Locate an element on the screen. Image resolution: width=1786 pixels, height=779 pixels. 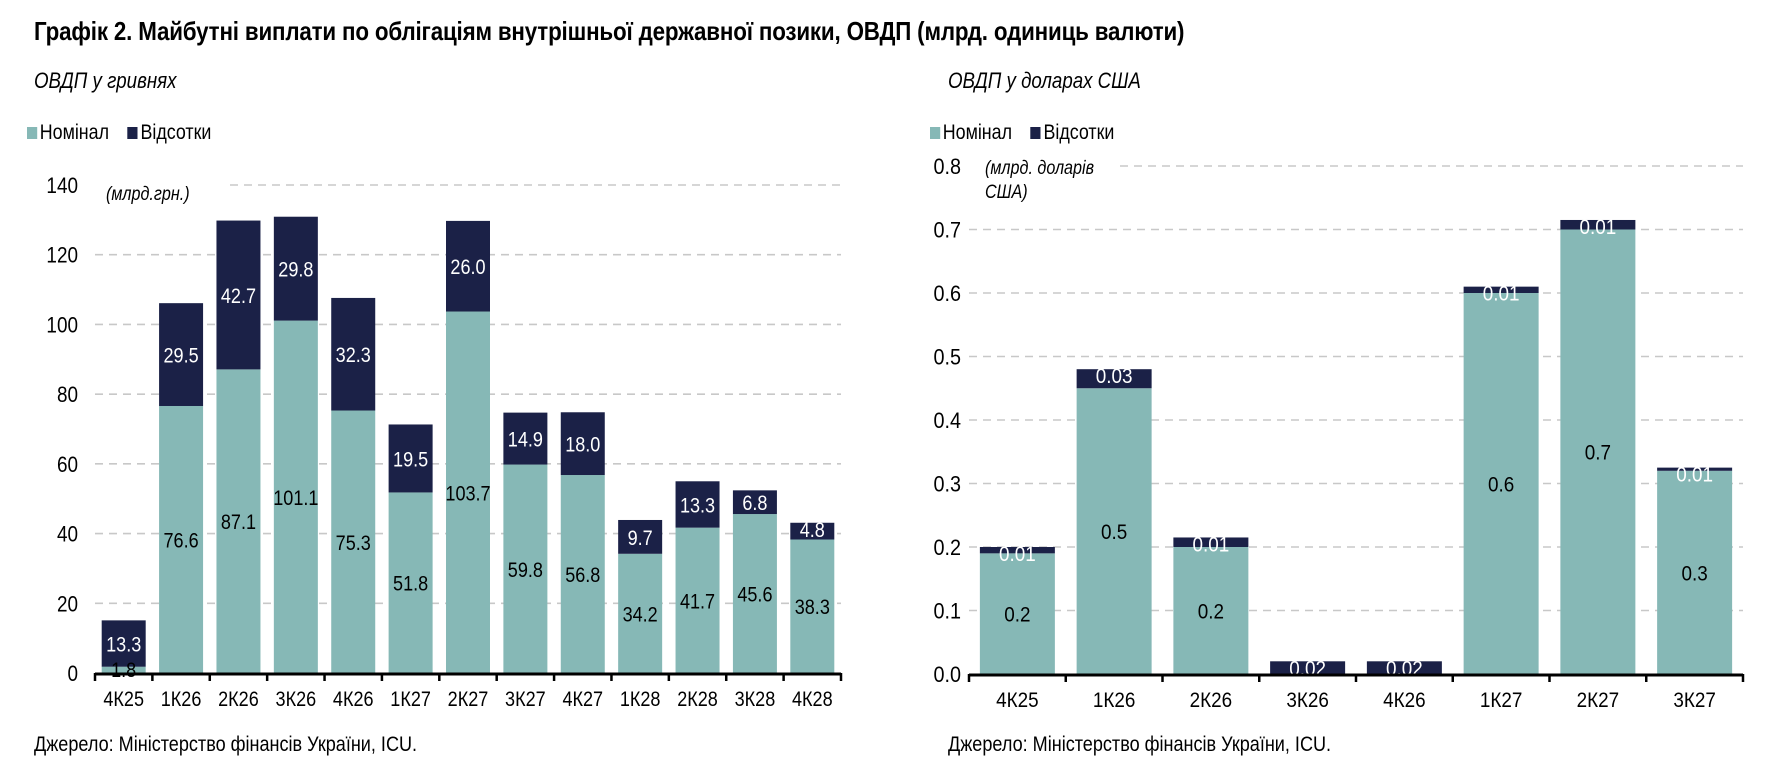
y-tick-label: 0.1 is located at coordinates (947, 612).